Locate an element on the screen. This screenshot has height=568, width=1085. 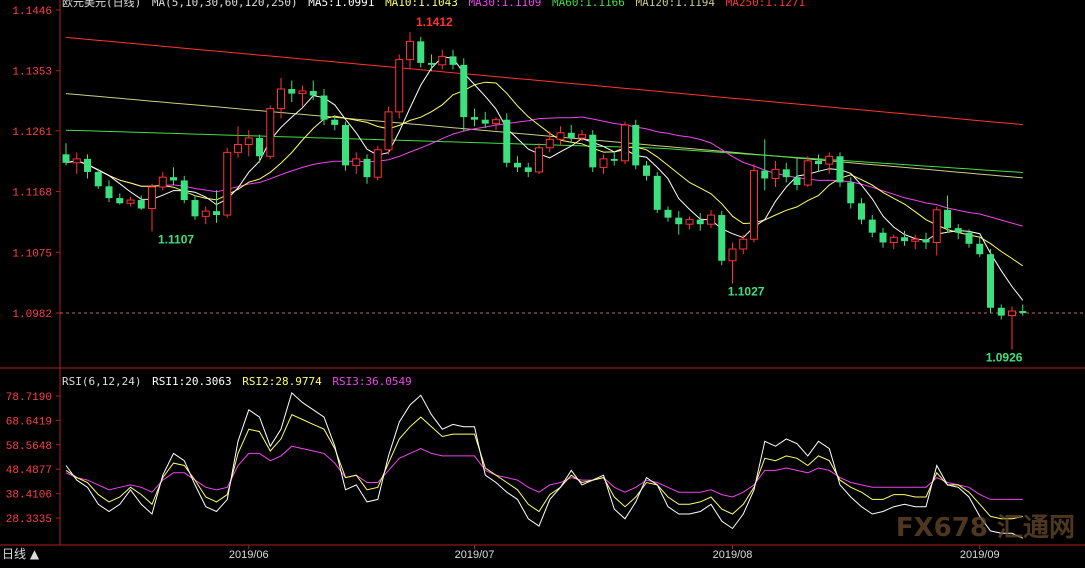
price-annotation: 1.1412 is located at coordinates (434, 22).